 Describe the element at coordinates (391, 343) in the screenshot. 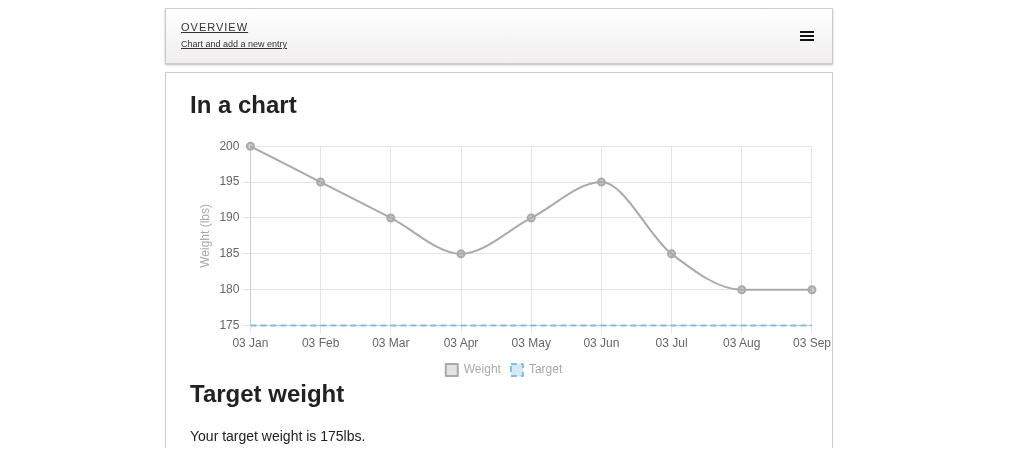

I see `x-tick-label: 03 Mar` at that location.